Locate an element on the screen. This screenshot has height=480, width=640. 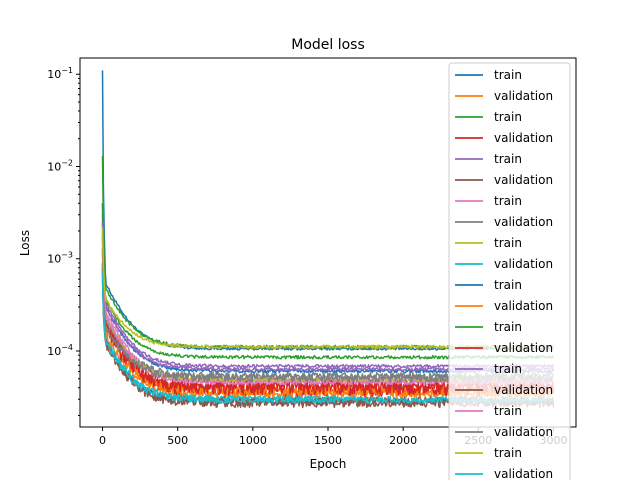
x-tick-label: 2000 is located at coordinates (403, 440).